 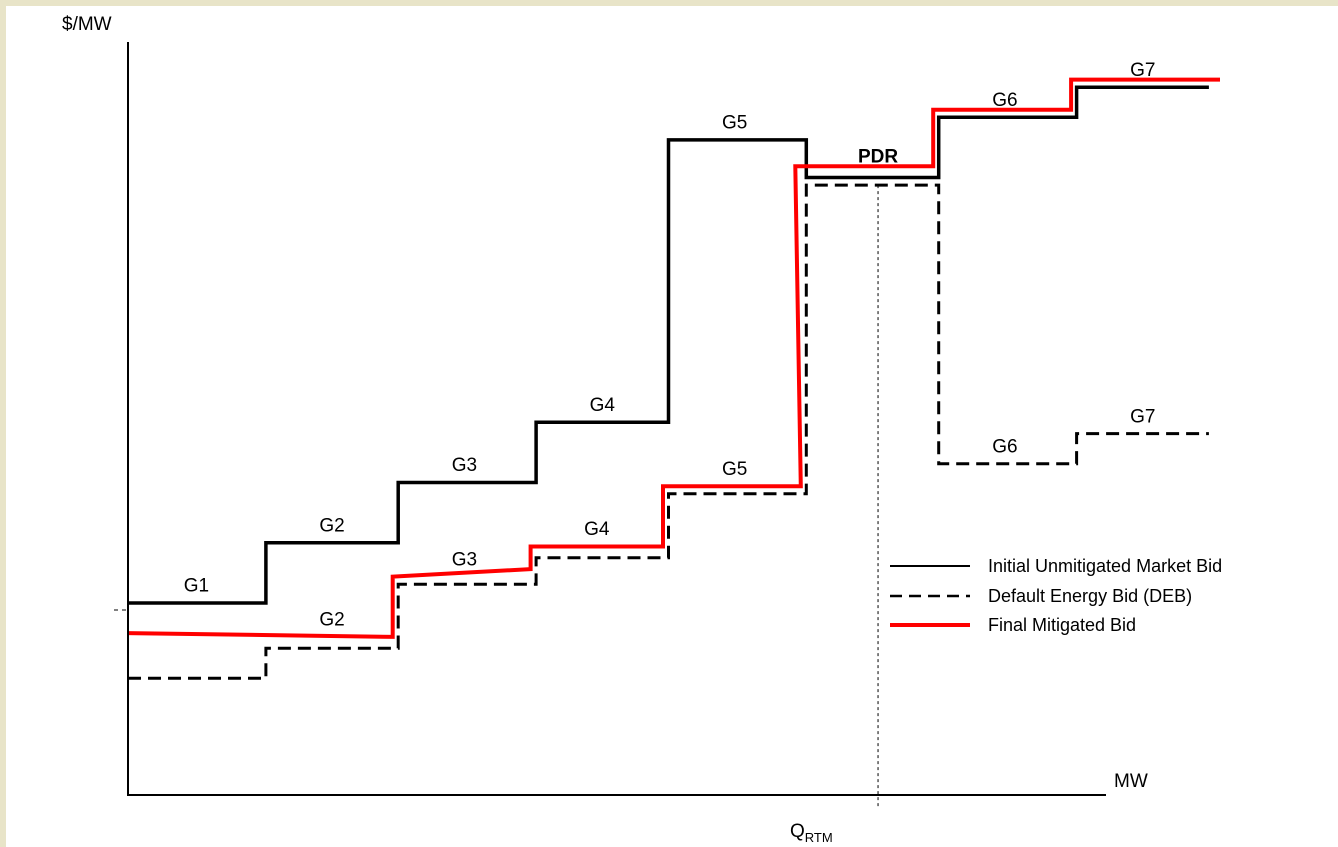 I want to click on step-label-g7-13: G7, so click(x=1142, y=416).